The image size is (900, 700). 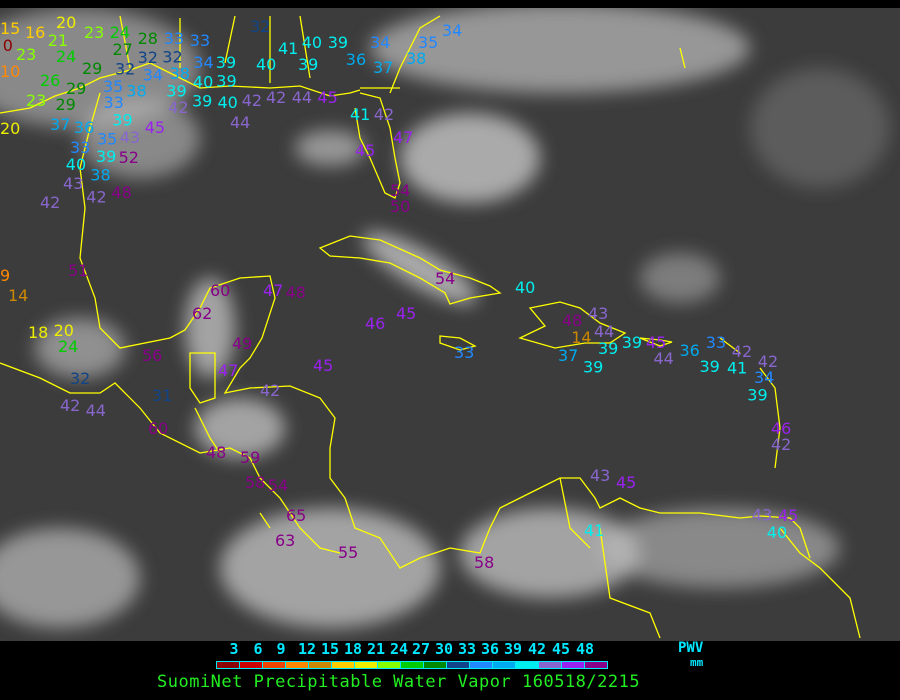 What do you see at coordinates (220, 290) in the screenshot?
I see `station-pwv-value: 60` at bounding box center [220, 290].